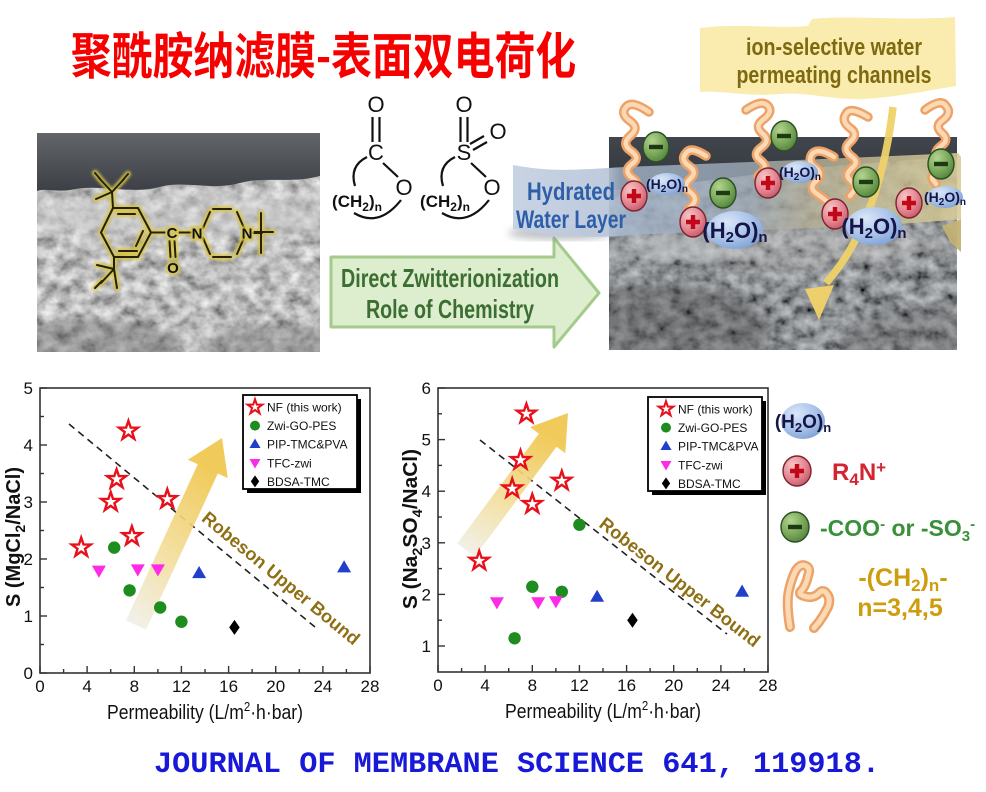 The height and width of the screenshot is (792, 986). What do you see at coordinates (897, 530) in the screenshot?
I see `svg-text: -COO- or -SO3-` at bounding box center [897, 530].